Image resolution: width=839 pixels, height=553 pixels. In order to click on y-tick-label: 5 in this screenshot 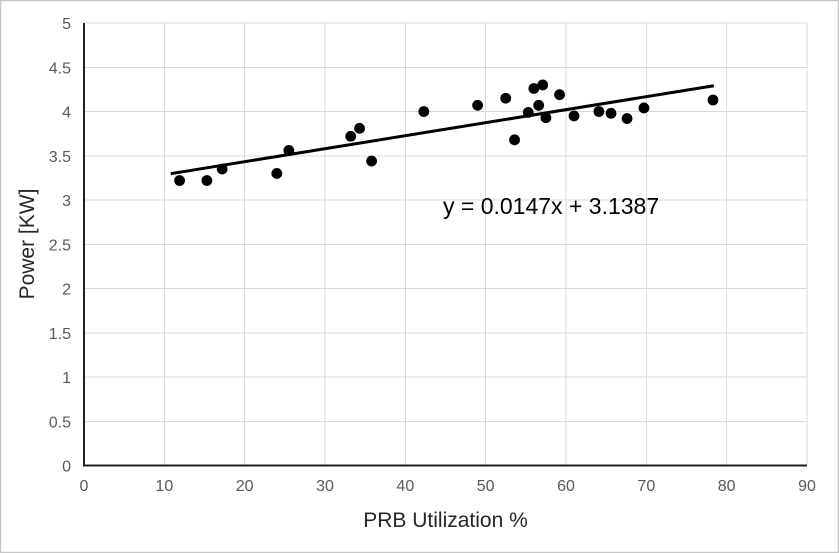, I will do `click(66, 24)`.